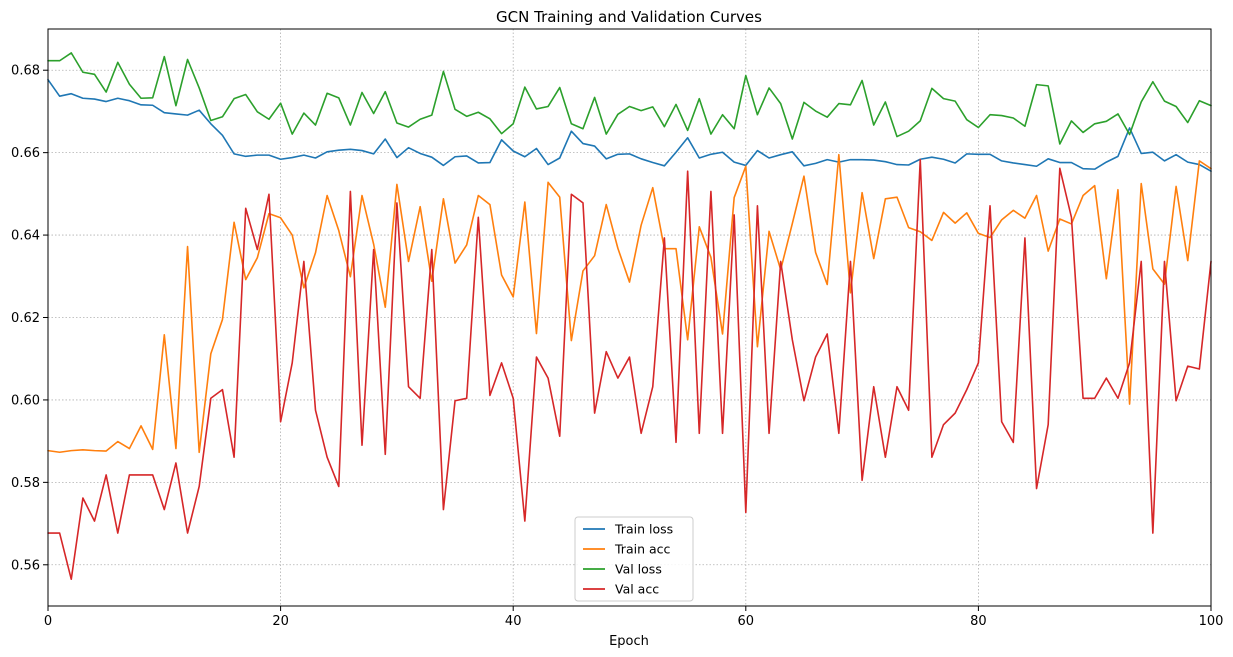  I want to click on legend: Train loss Train acc Val loss Val acc, so click(634, 559).